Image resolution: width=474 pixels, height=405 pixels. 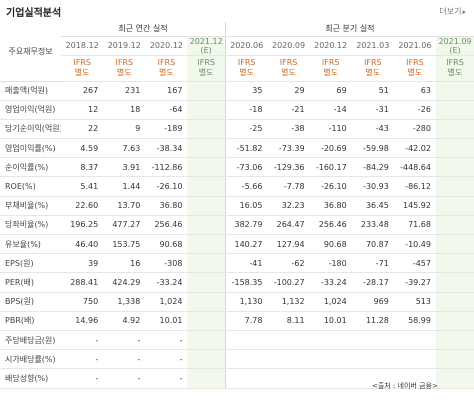 What do you see at coordinates (454, 46) in the screenshot?
I see `period-header: 2021.09 (E)` at bounding box center [454, 46].